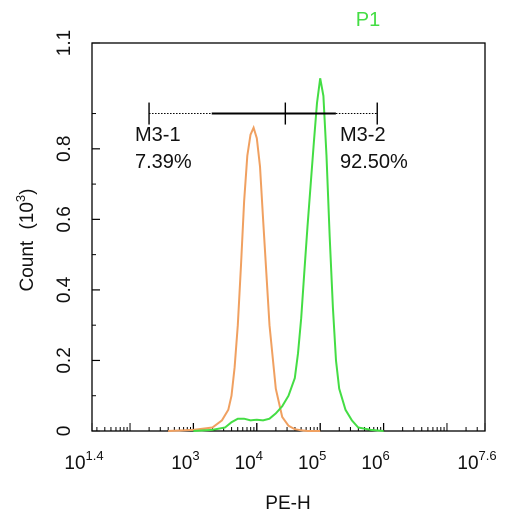 Image resolution: width=529 pixels, height=525 pixels. Describe the element at coordinates (83, 461) in the screenshot. I see `x-tick-label: 101.4` at that location.